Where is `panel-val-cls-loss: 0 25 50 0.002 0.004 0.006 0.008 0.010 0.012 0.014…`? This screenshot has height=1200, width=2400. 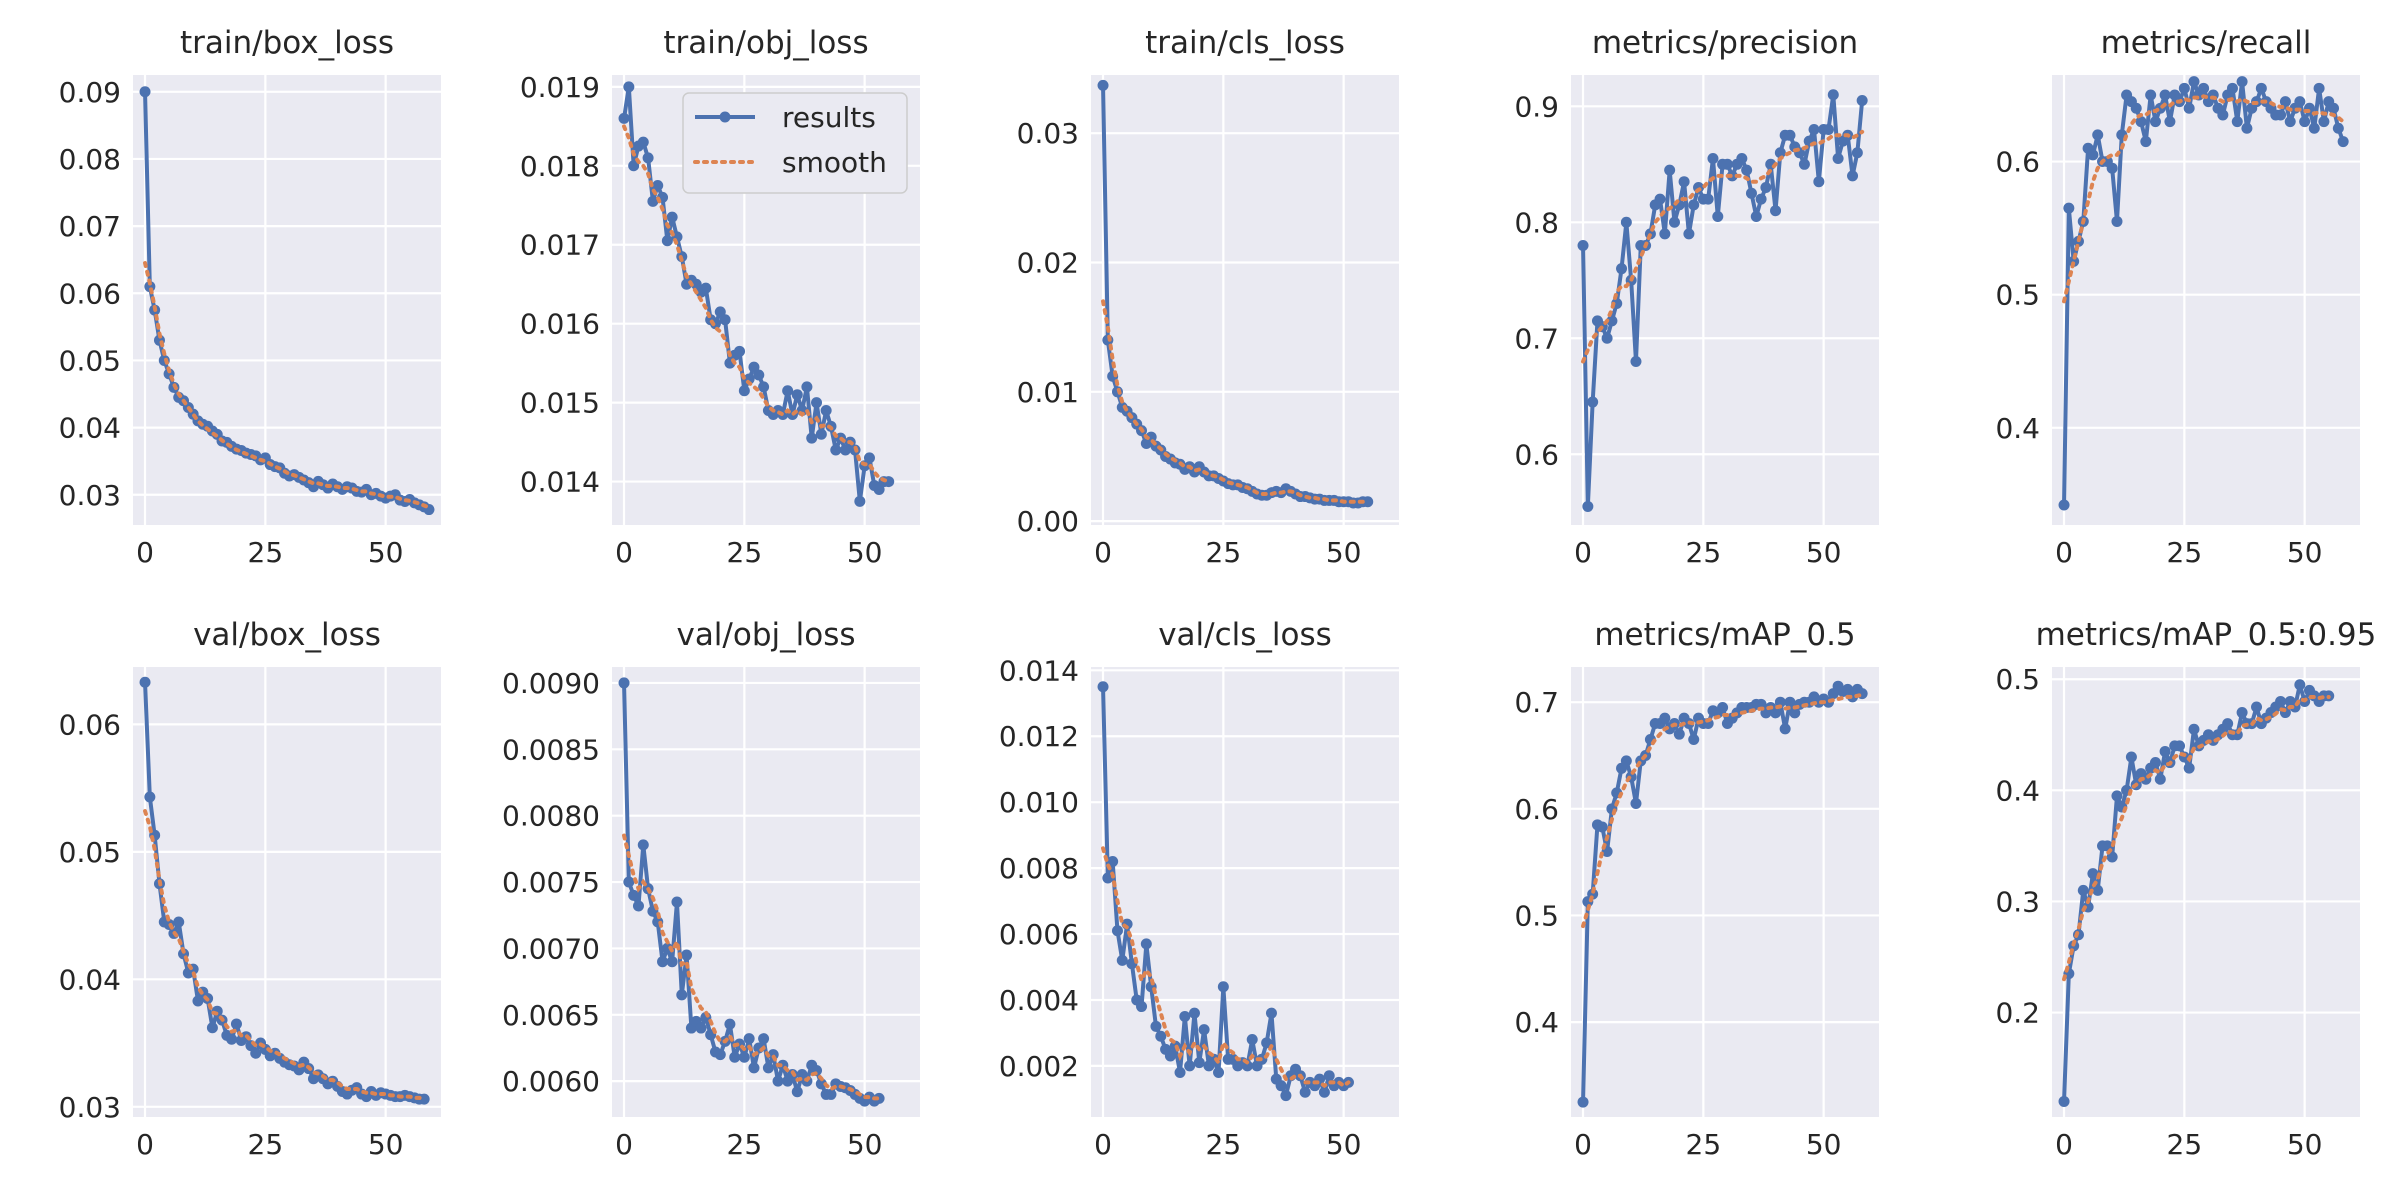
panel-val-cls-loss: 0 25 50 0.002 0.004 0.006 0.008 0.010 0.012 0.014… is located at coordinates (1199, 889).